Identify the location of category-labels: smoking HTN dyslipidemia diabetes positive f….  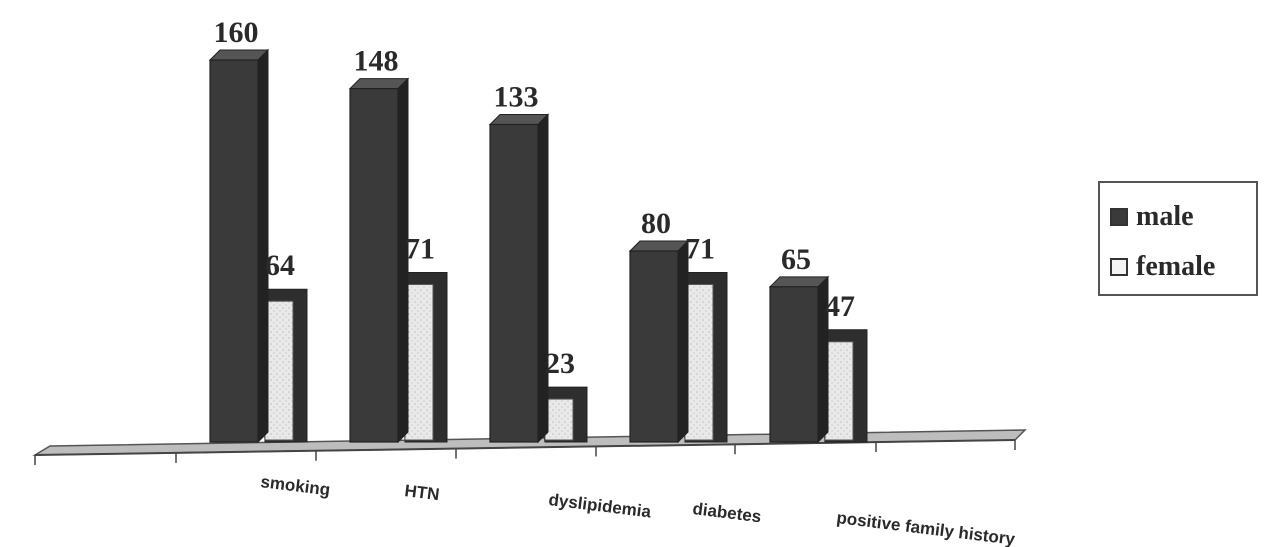
(638, 509).